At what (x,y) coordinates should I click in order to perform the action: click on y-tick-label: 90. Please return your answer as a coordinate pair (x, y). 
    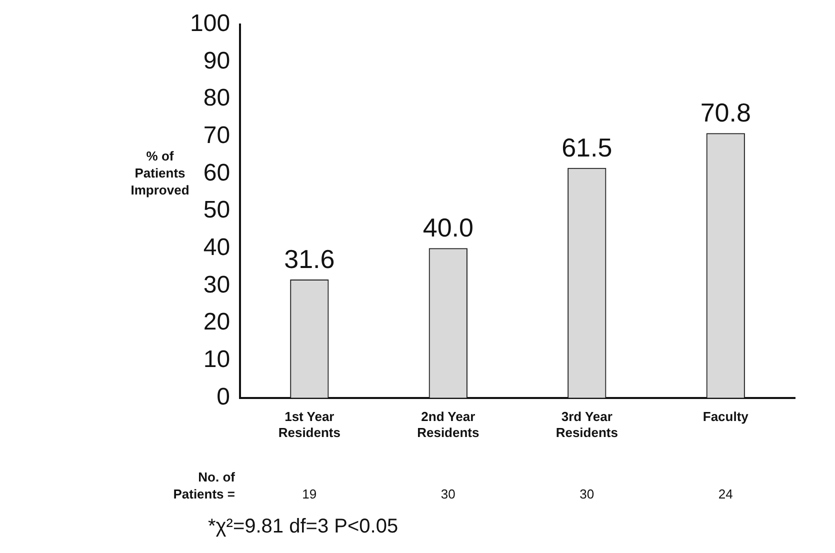
    Looking at the image, I should click on (216, 60).